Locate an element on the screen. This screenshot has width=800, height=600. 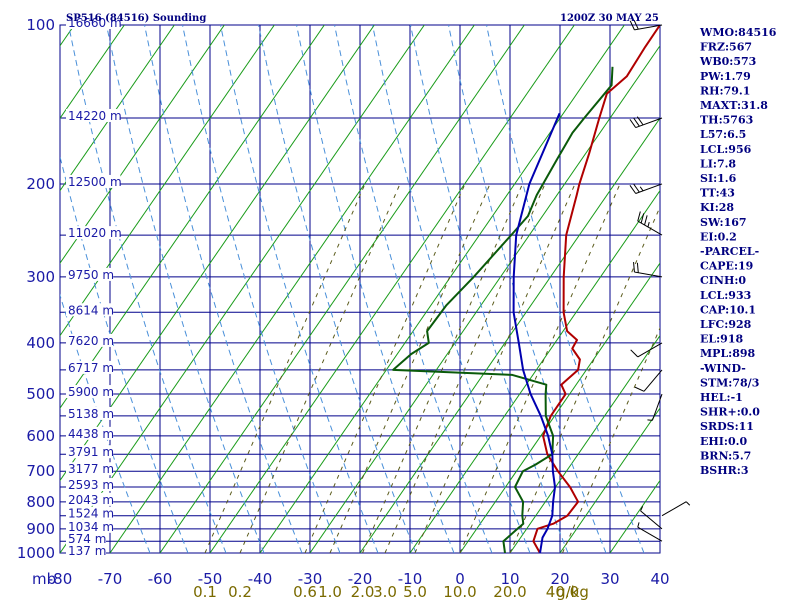
index-value: LFC:928 is located at coordinates (726, 324).